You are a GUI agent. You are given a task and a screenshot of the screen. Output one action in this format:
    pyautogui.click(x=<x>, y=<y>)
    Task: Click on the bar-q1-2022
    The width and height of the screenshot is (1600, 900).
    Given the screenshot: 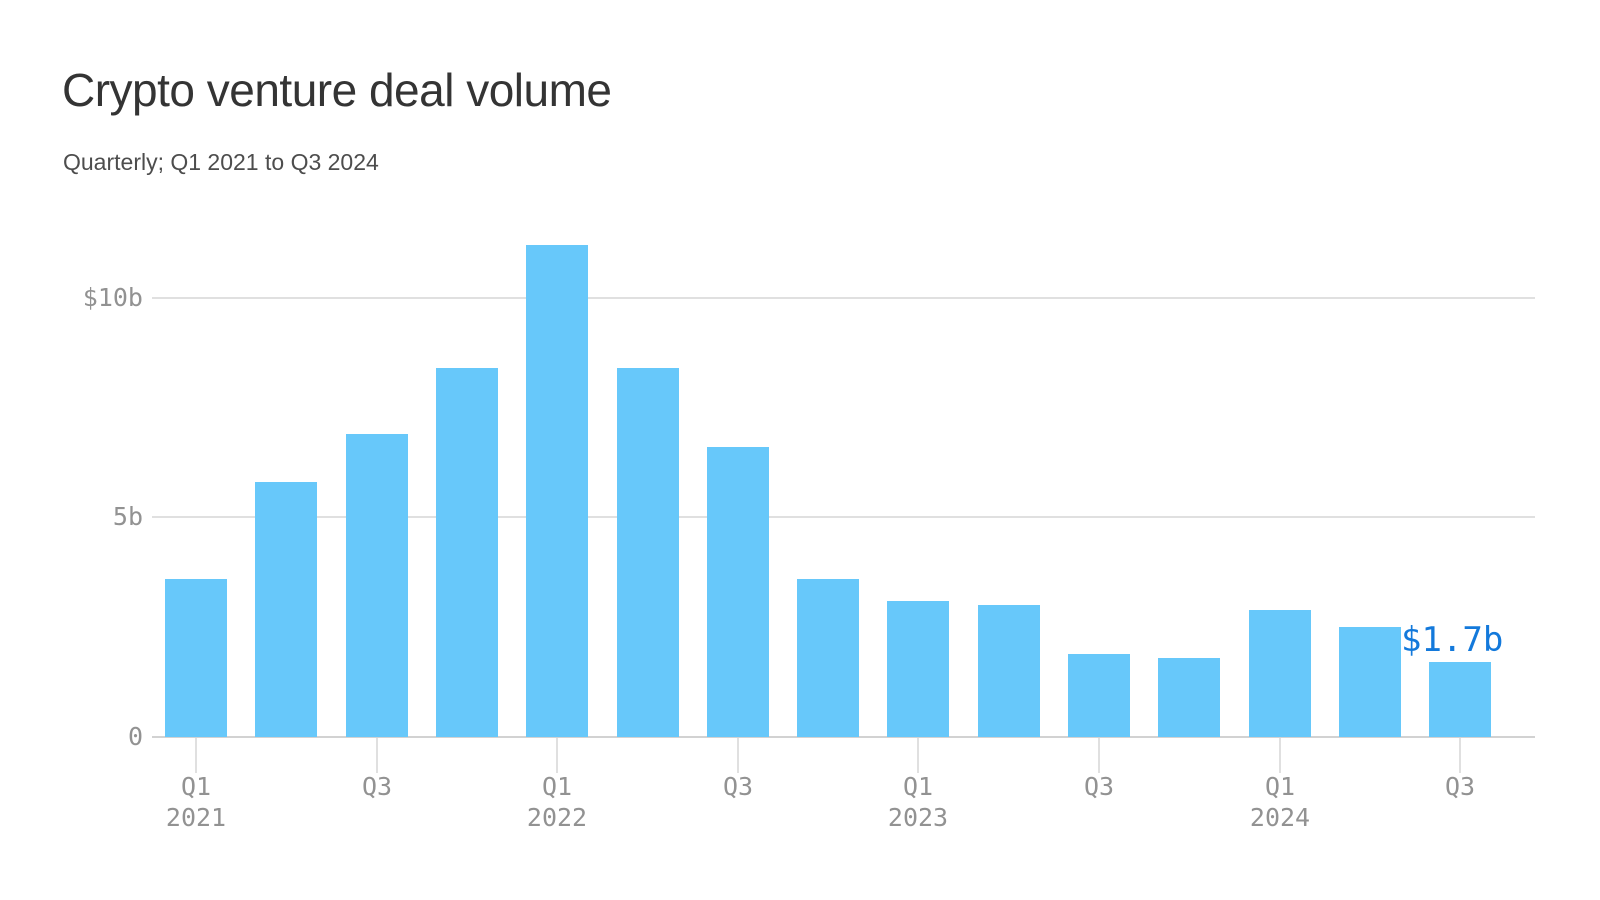 What is the action you would take?
    pyautogui.click(x=557, y=491)
    